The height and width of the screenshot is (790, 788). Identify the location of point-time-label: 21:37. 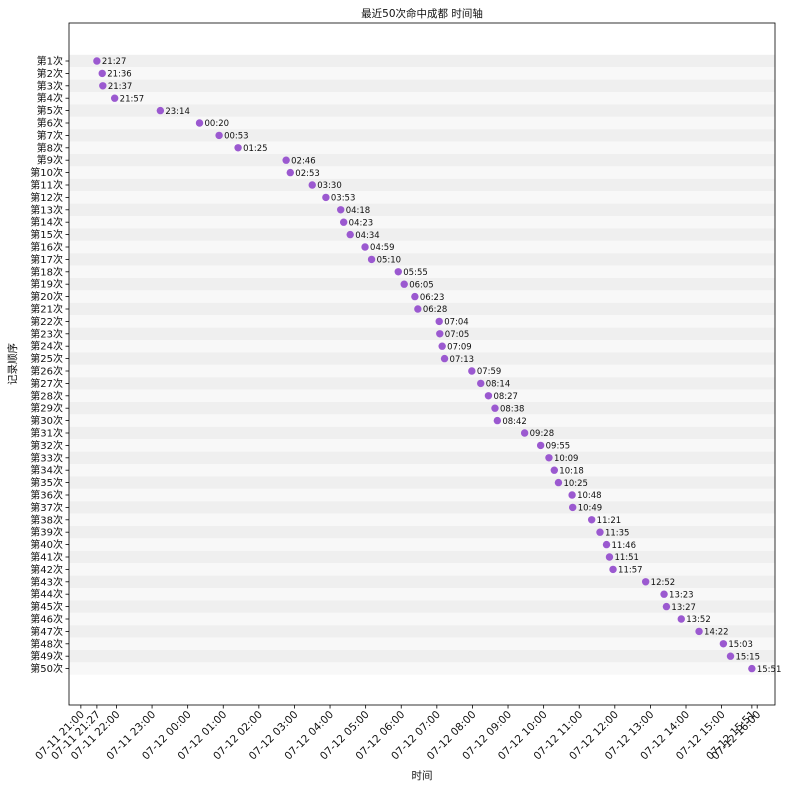
(120, 87).